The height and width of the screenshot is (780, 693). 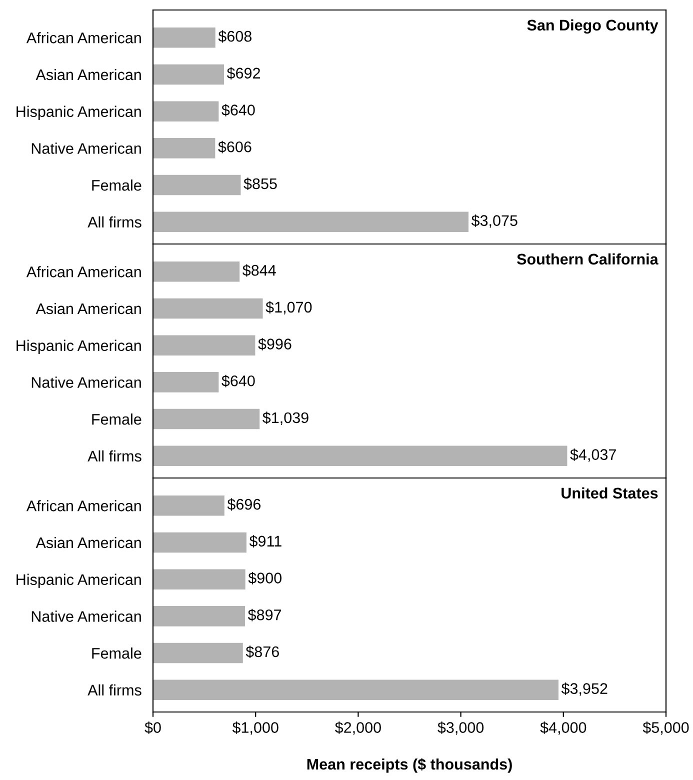 I want to click on data-label: $1,070, so click(x=289, y=307).